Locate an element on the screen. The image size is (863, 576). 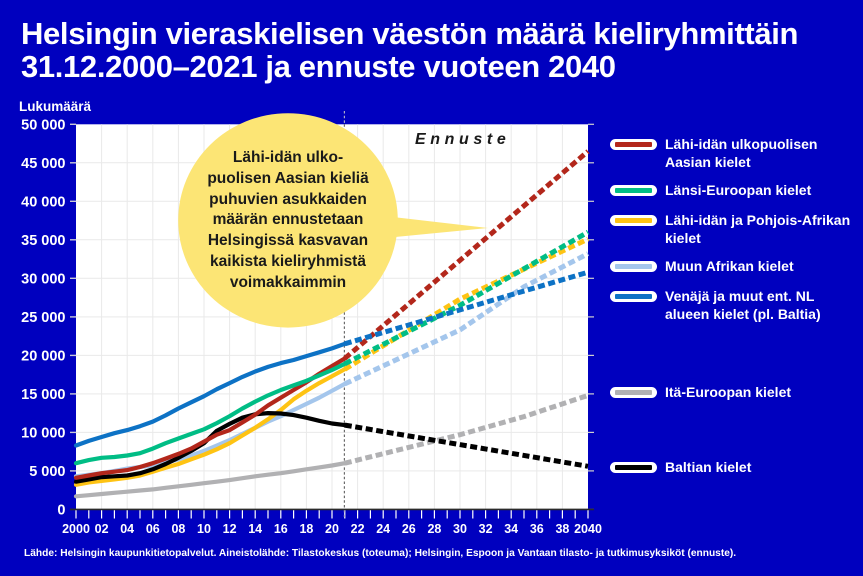
svg-text: 22 is located at coordinates (358, 529).